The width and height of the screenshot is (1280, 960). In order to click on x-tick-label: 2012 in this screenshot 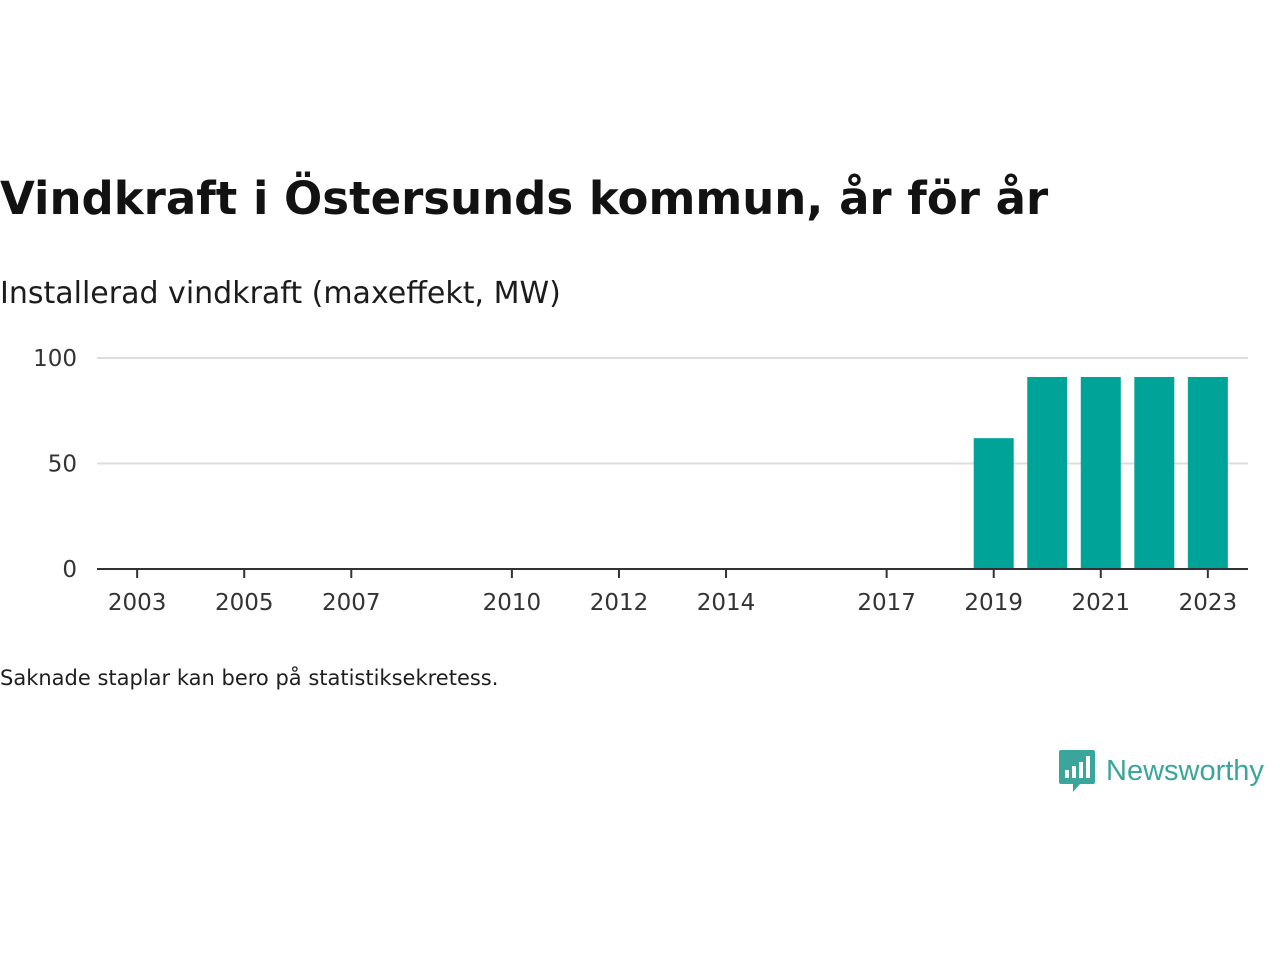, I will do `click(619, 603)`.